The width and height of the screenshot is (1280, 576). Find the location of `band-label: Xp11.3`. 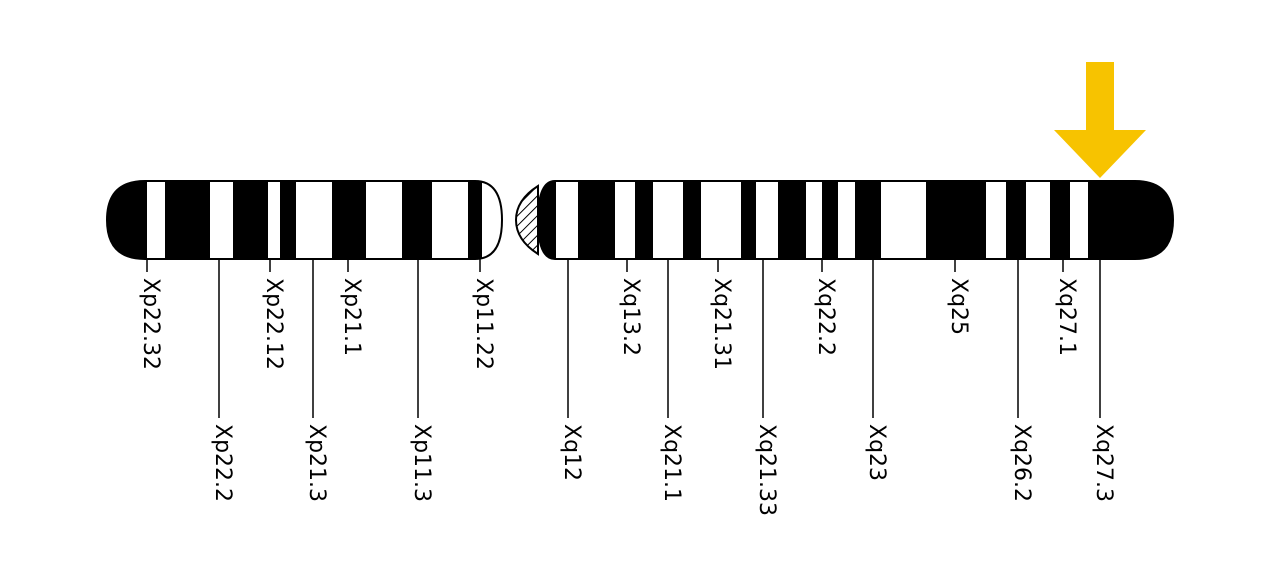

band-label: Xp11.3 is located at coordinates (421, 463).